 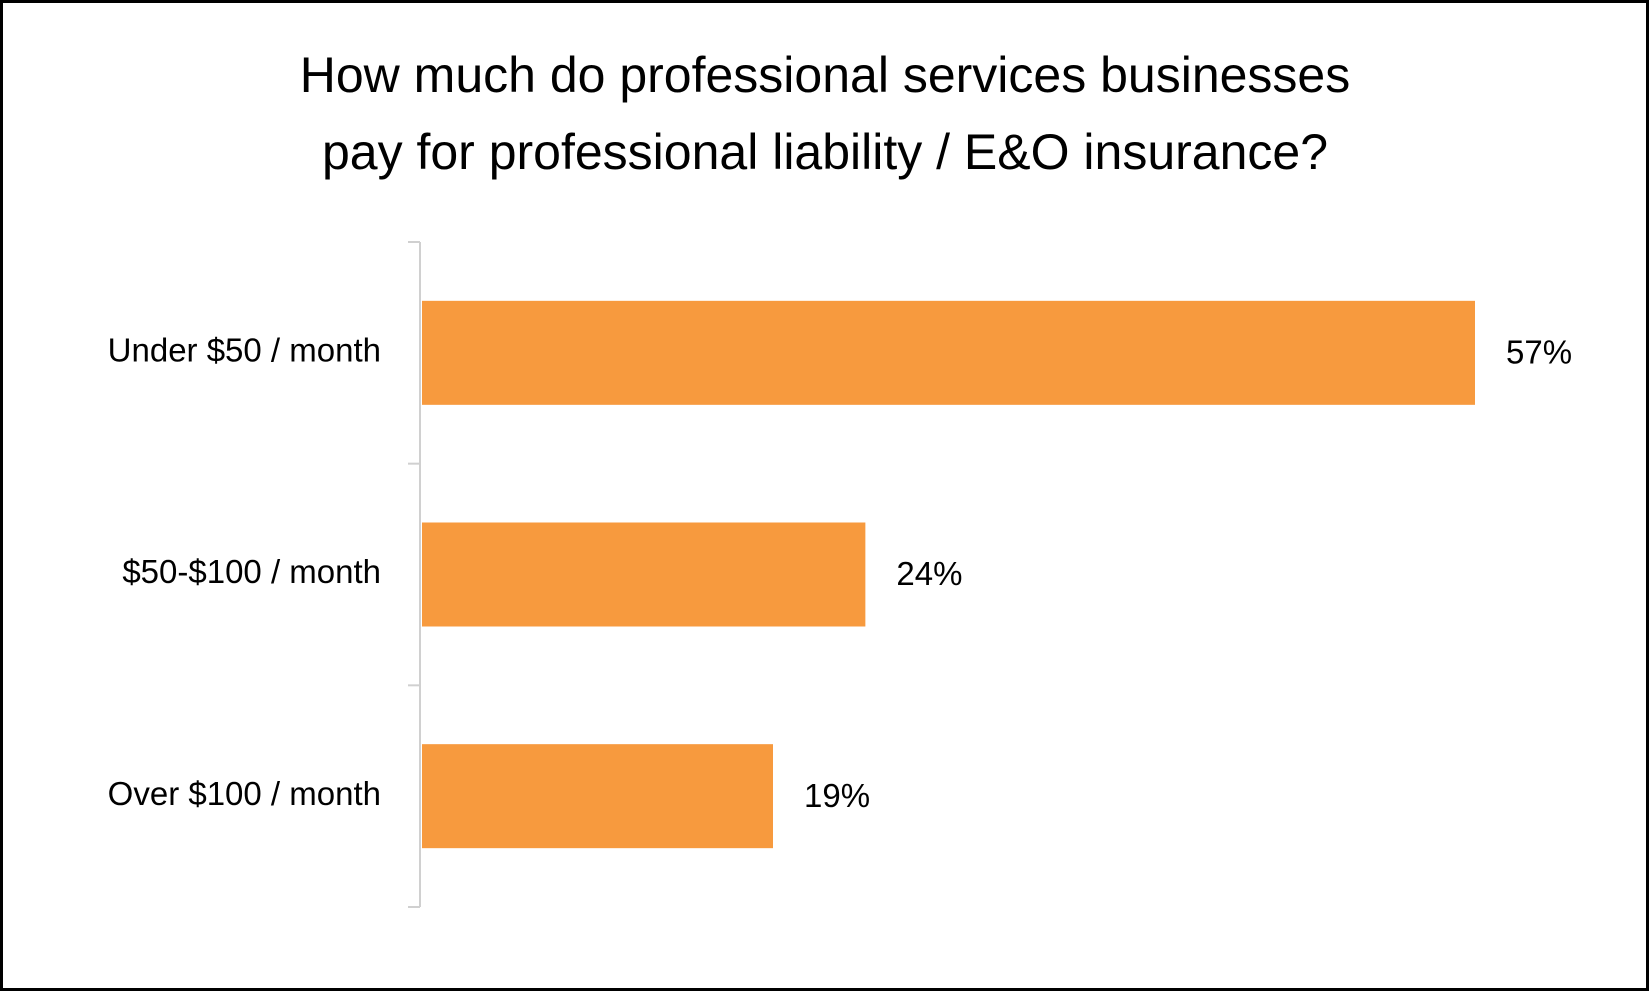 What do you see at coordinates (1539, 352) in the screenshot?
I see `data-label: 57%` at bounding box center [1539, 352].